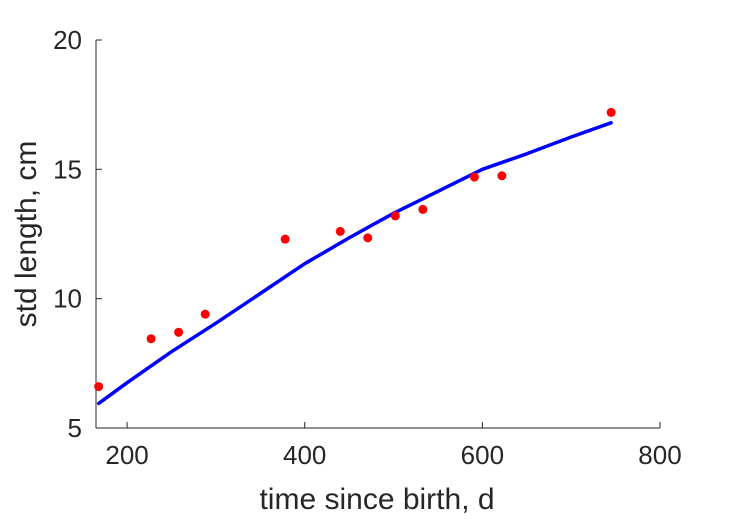  What do you see at coordinates (67, 169) in the screenshot?
I see `y-tick-label: 15` at bounding box center [67, 169].